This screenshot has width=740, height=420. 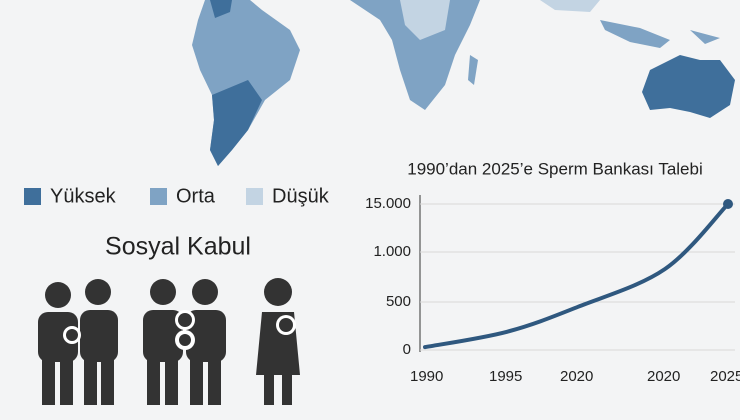 I want to click on africa, so click(x=415, y=55).